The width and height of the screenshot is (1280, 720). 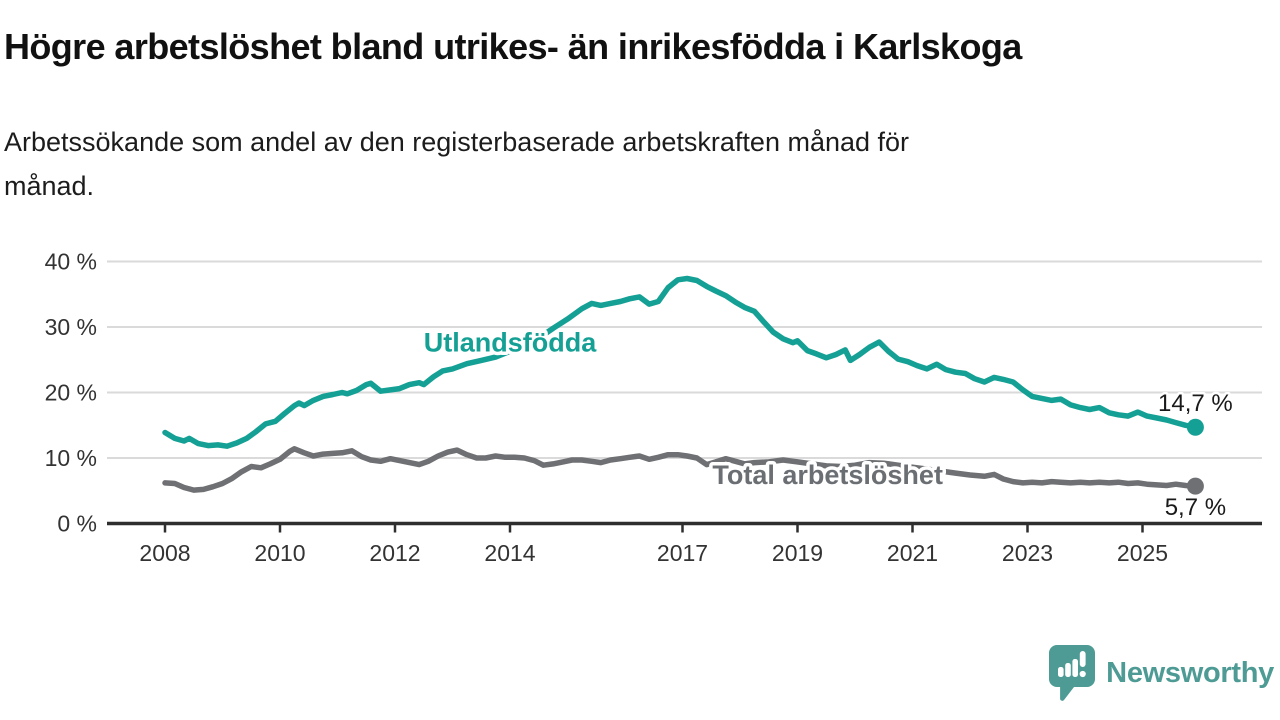 What do you see at coordinates (509, 553) in the screenshot?
I see `x-axis-tick-label: 2014` at bounding box center [509, 553].